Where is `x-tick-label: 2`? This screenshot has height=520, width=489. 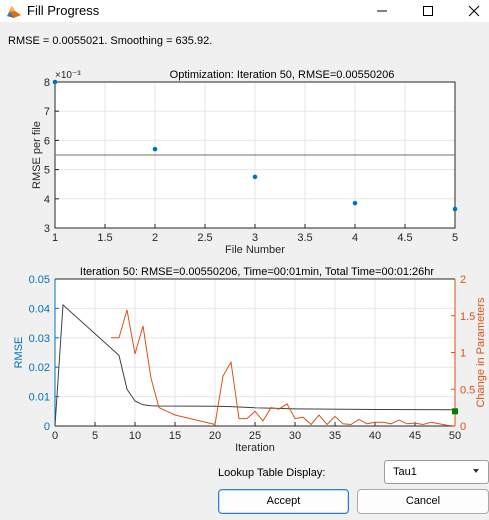 x-tick-label: 2 is located at coordinates (155, 238).